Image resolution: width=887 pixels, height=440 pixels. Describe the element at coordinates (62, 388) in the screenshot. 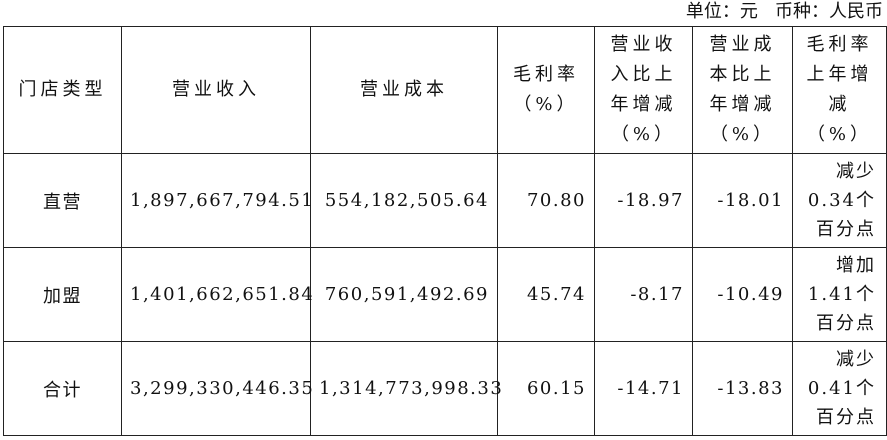

I see `cell-type: 合计` at that location.